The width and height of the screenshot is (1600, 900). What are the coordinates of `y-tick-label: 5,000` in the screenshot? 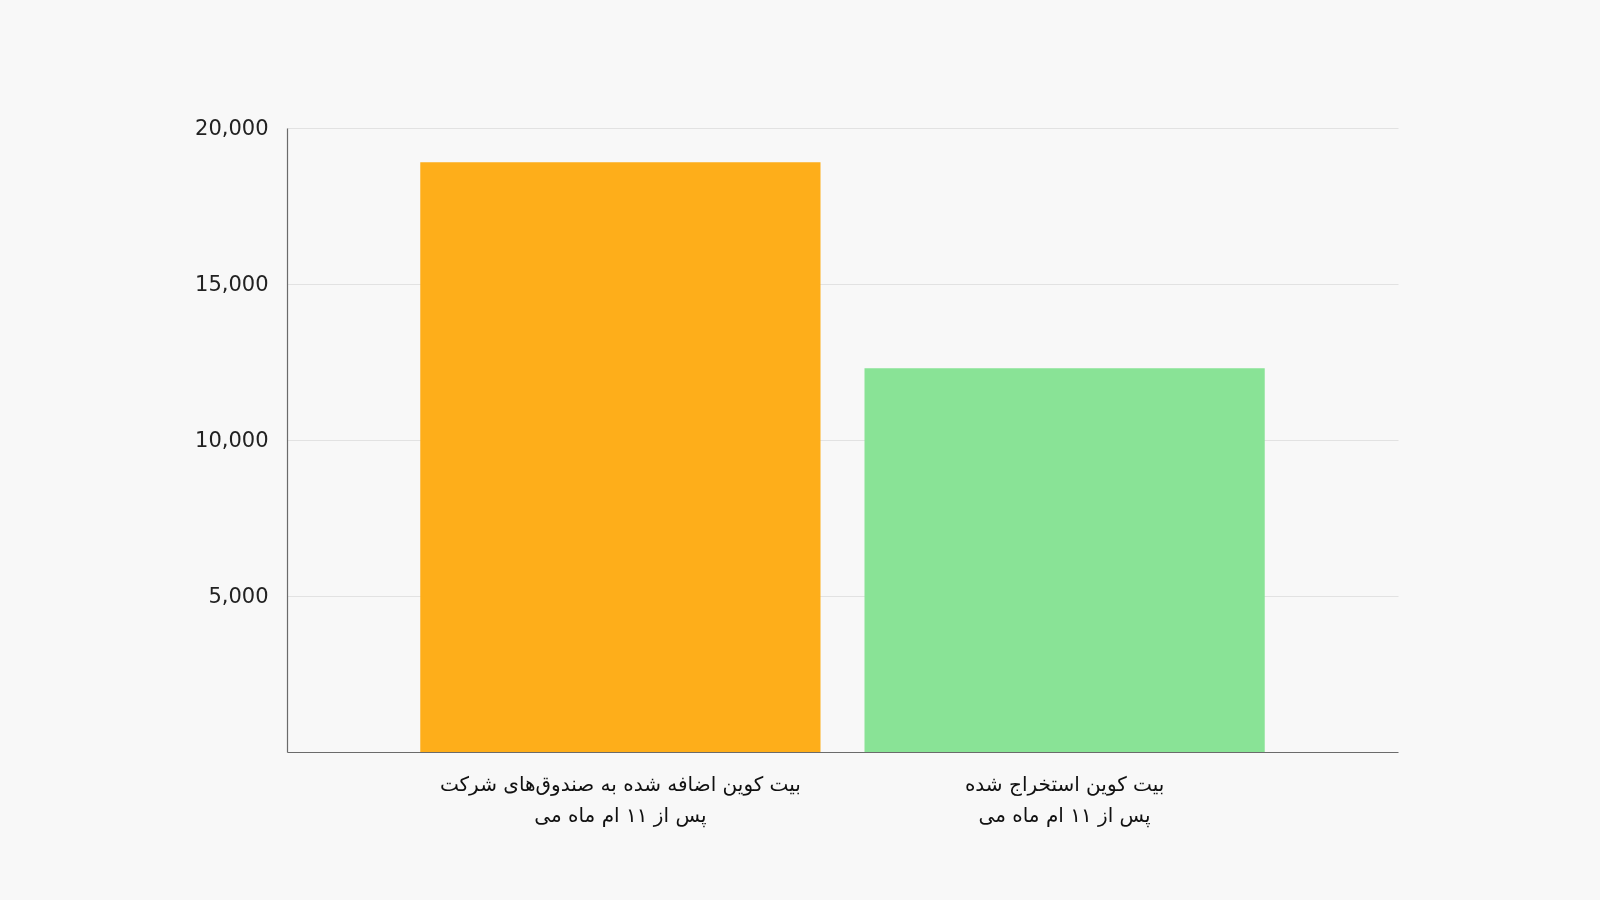 It's located at (238, 595).